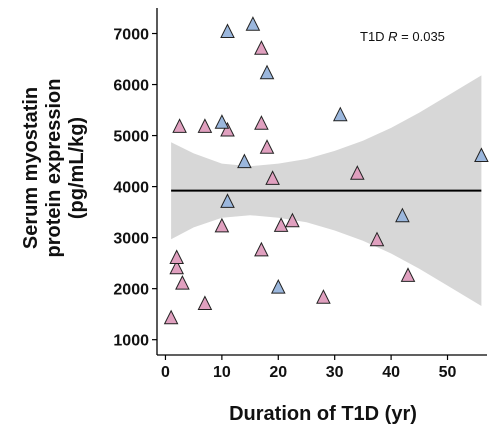 The width and height of the screenshot is (494, 429). Describe the element at coordinates (131, 239) in the screenshot. I see `y-tick-label: 3000` at that location.